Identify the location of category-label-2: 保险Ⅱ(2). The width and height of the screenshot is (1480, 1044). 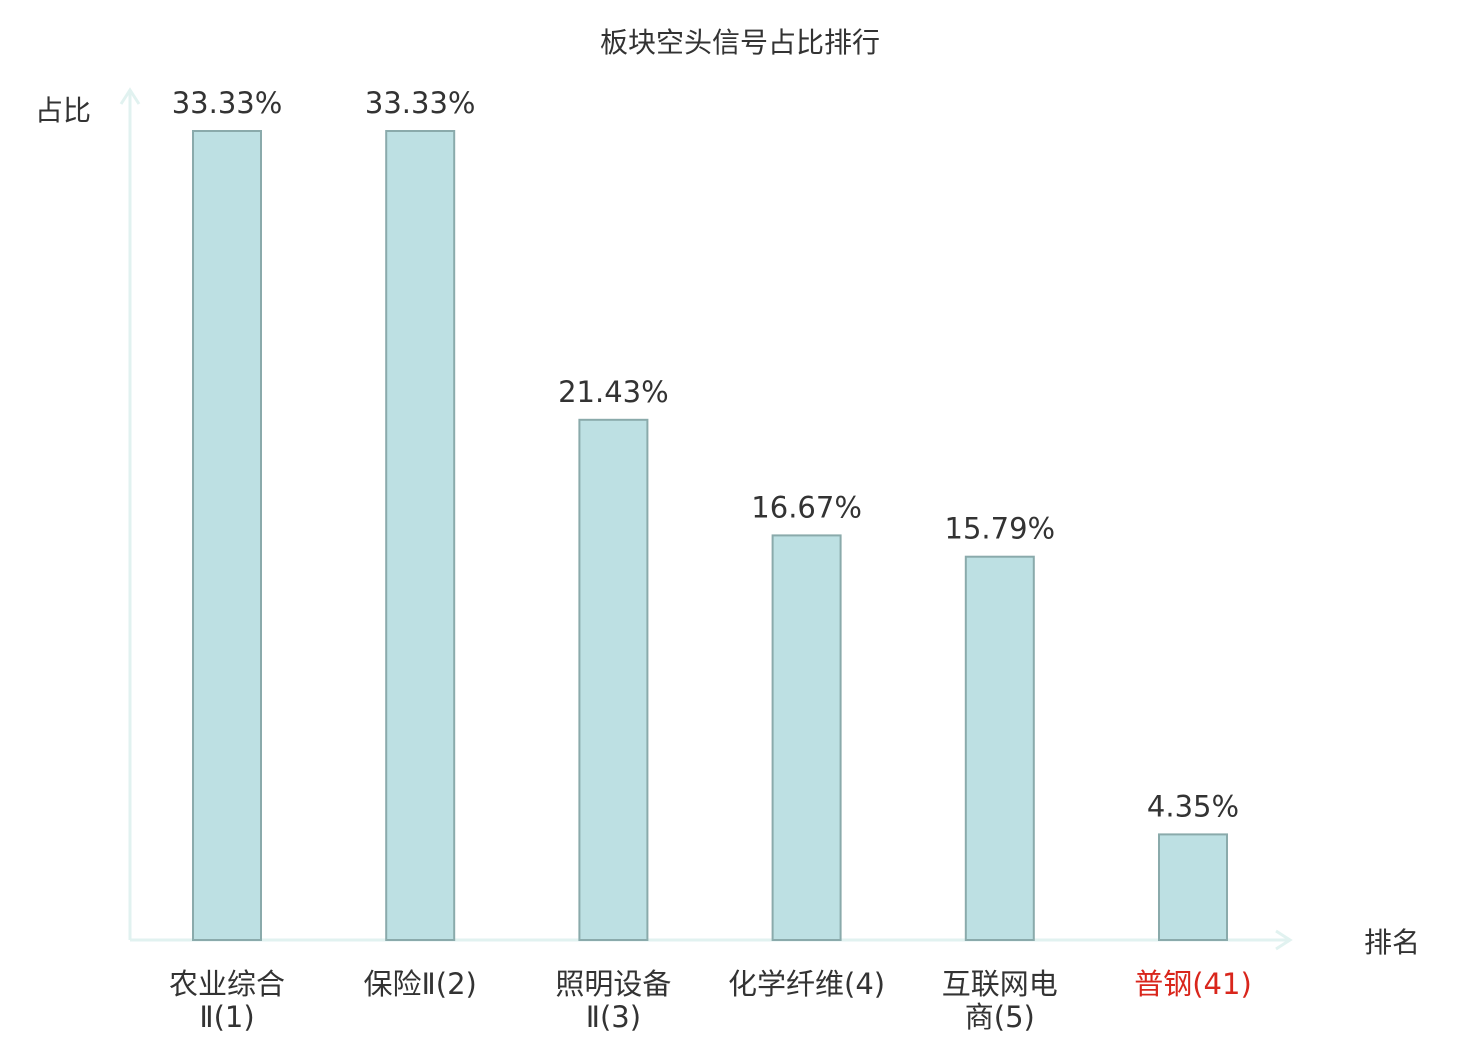
(420, 984).